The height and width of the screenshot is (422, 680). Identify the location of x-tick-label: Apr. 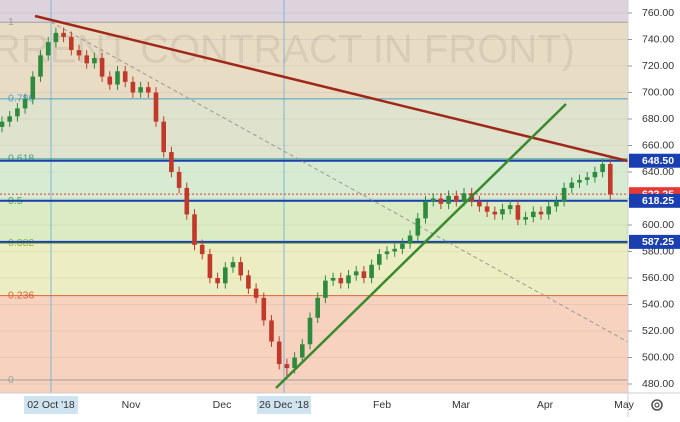
(545, 405).